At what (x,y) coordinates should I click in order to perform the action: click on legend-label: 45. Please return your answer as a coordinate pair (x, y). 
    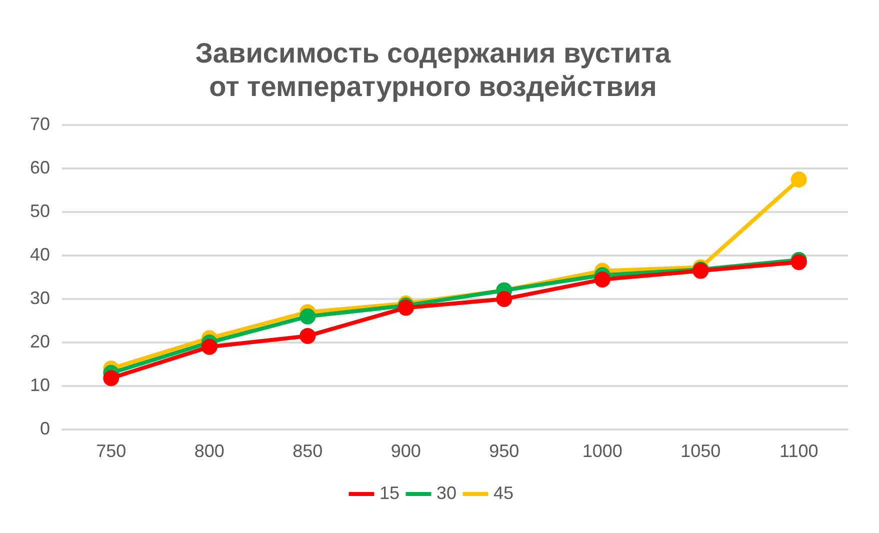
    Looking at the image, I should click on (504, 492).